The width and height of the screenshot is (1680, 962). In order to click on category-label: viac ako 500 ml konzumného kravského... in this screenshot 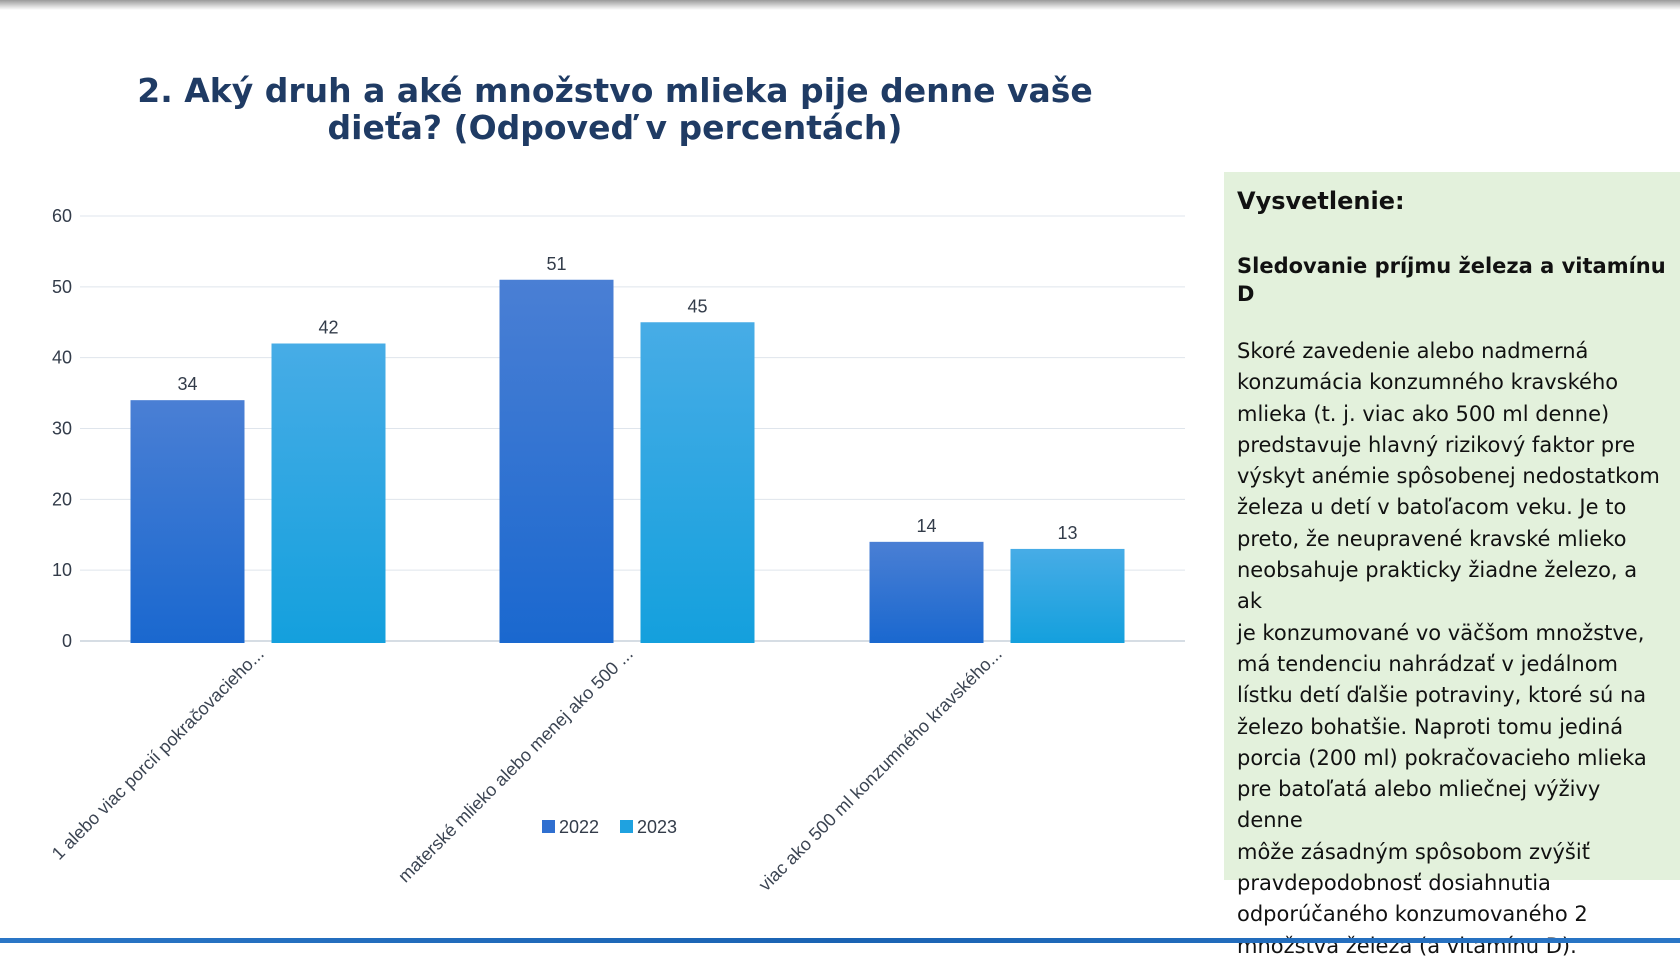, I will do `click(880, 769)`.